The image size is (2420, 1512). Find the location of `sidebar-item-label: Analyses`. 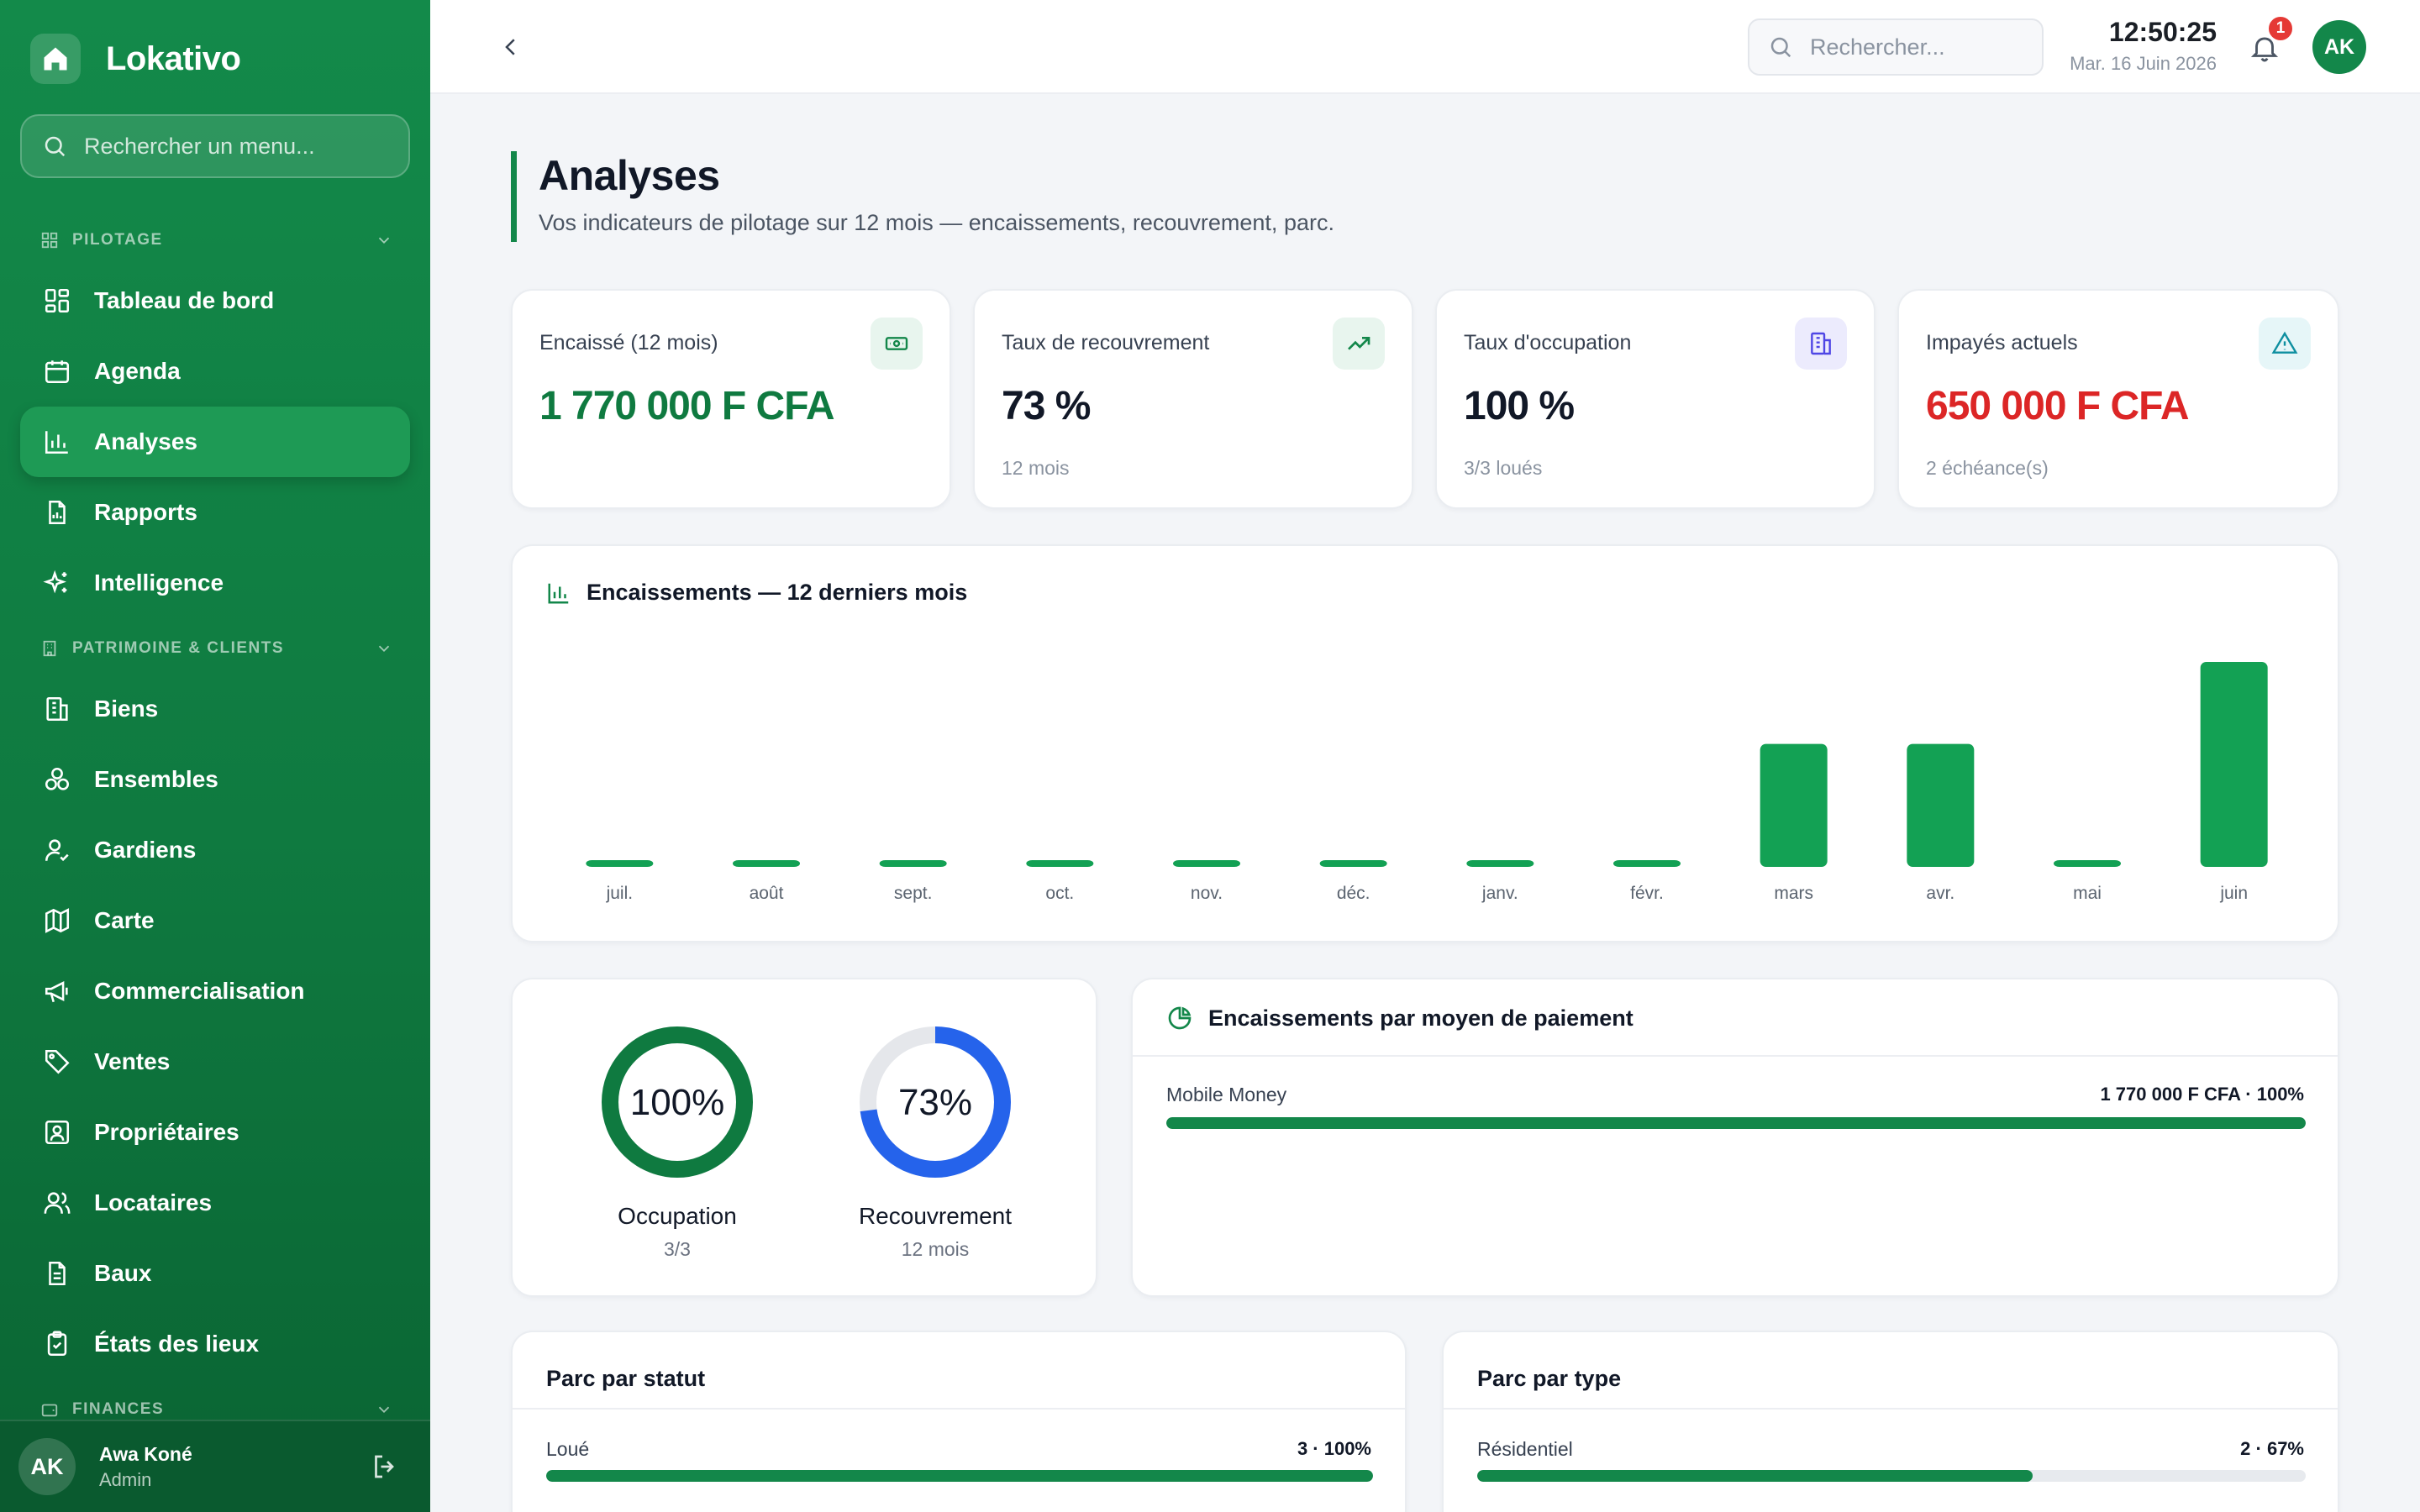

sidebar-item-label: Analyses is located at coordinates (146, 441).